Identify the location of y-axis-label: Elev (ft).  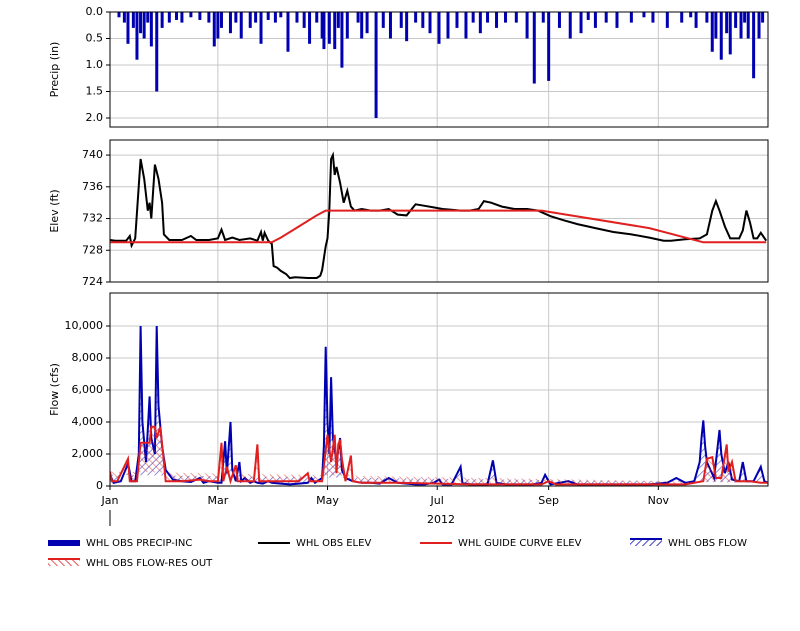
(54, 210).